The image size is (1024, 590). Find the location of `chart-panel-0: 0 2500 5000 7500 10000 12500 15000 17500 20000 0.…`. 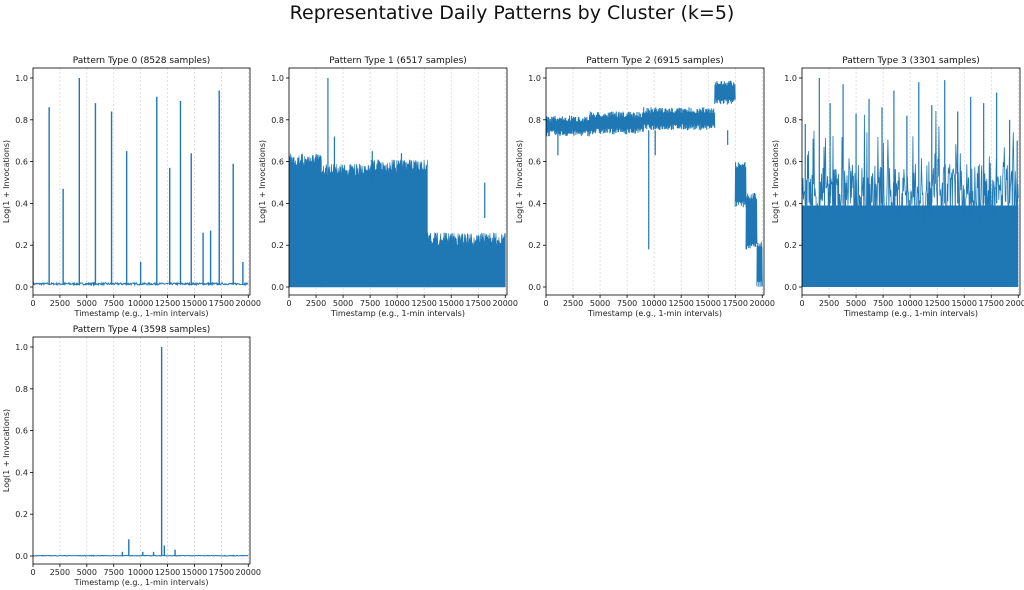

chart-panel-0: 0 2500 5000 7500 10000 12500 15000 17500 20000 0.… is located at coordinates (131, 187).